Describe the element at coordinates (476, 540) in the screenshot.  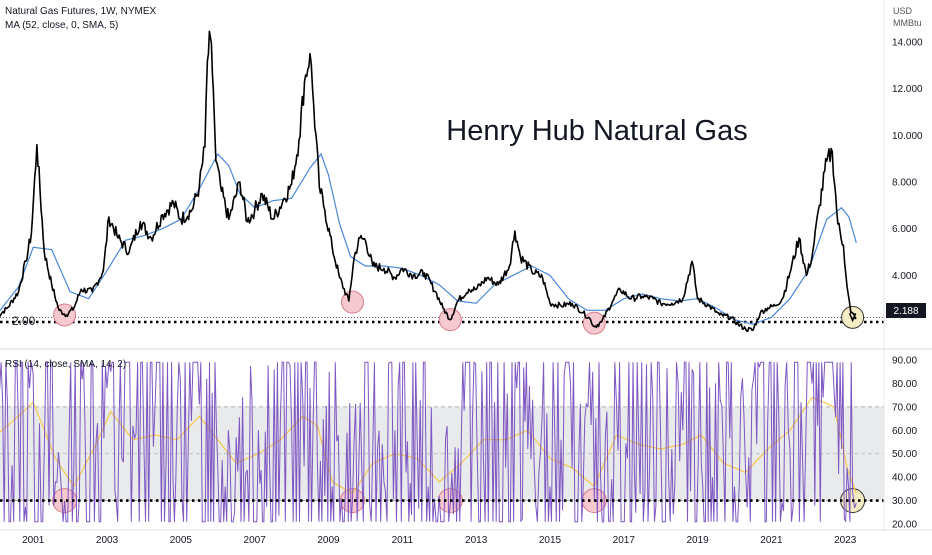
I see `x-tick-2013: 2013` at that location.